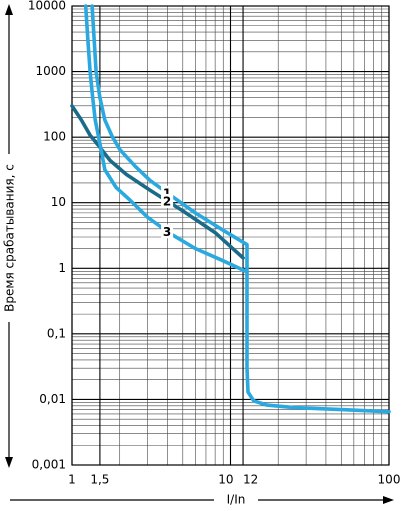 The image size is (401, 511). I want to click on y-tick-label: 0,001, so click(49, 465).